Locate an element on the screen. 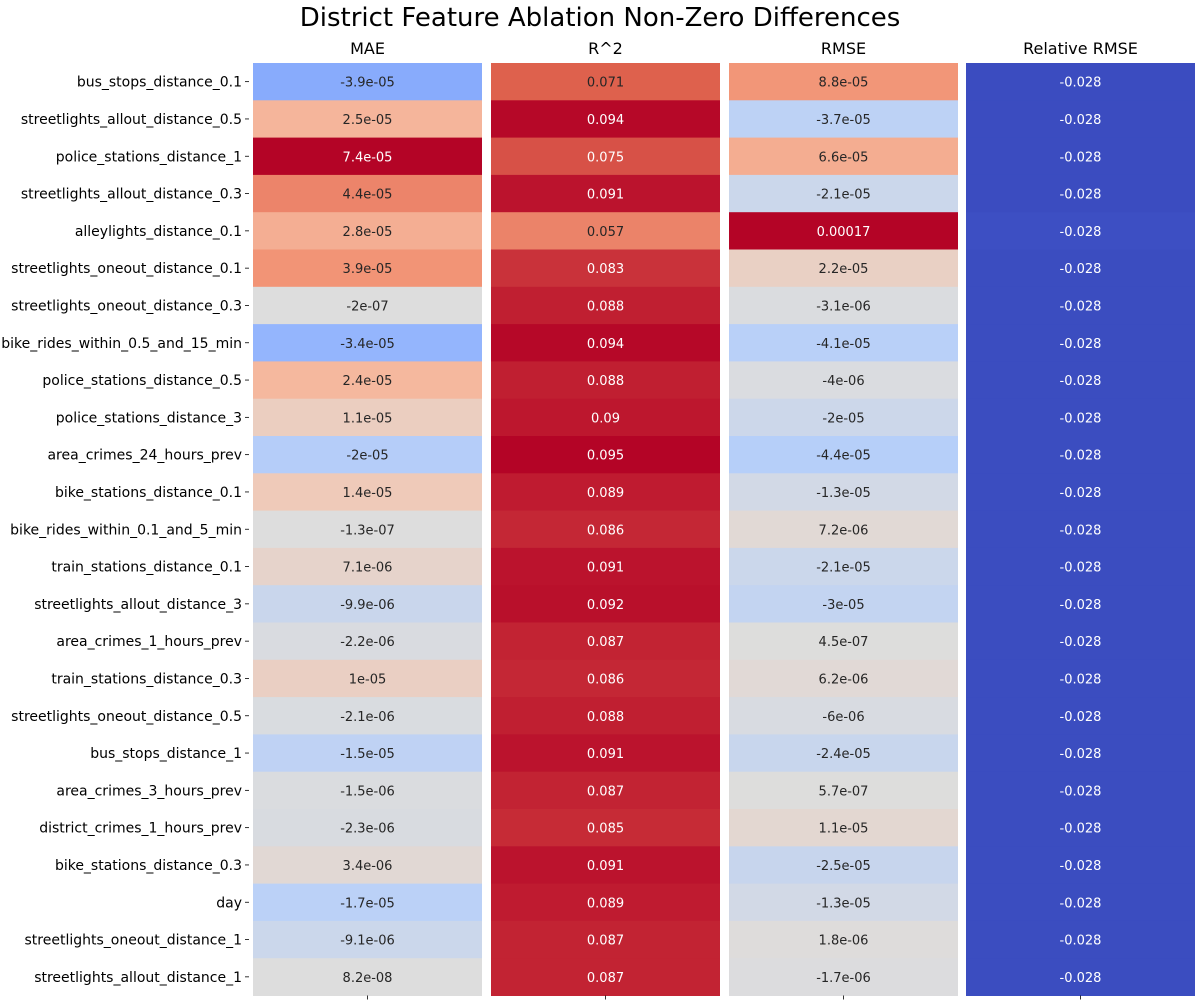 This screenshot has width=1200, height=1000. cell-value-label: 0.087 is located at coordinates (605, 941).